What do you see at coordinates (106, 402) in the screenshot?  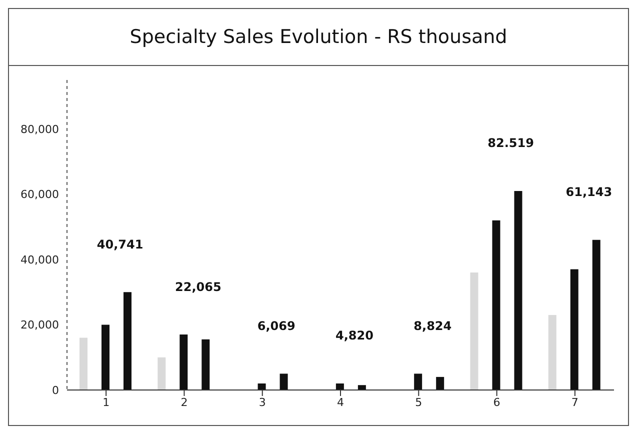 I see `x-tick-label: 1` at bounding box center [106, 402].